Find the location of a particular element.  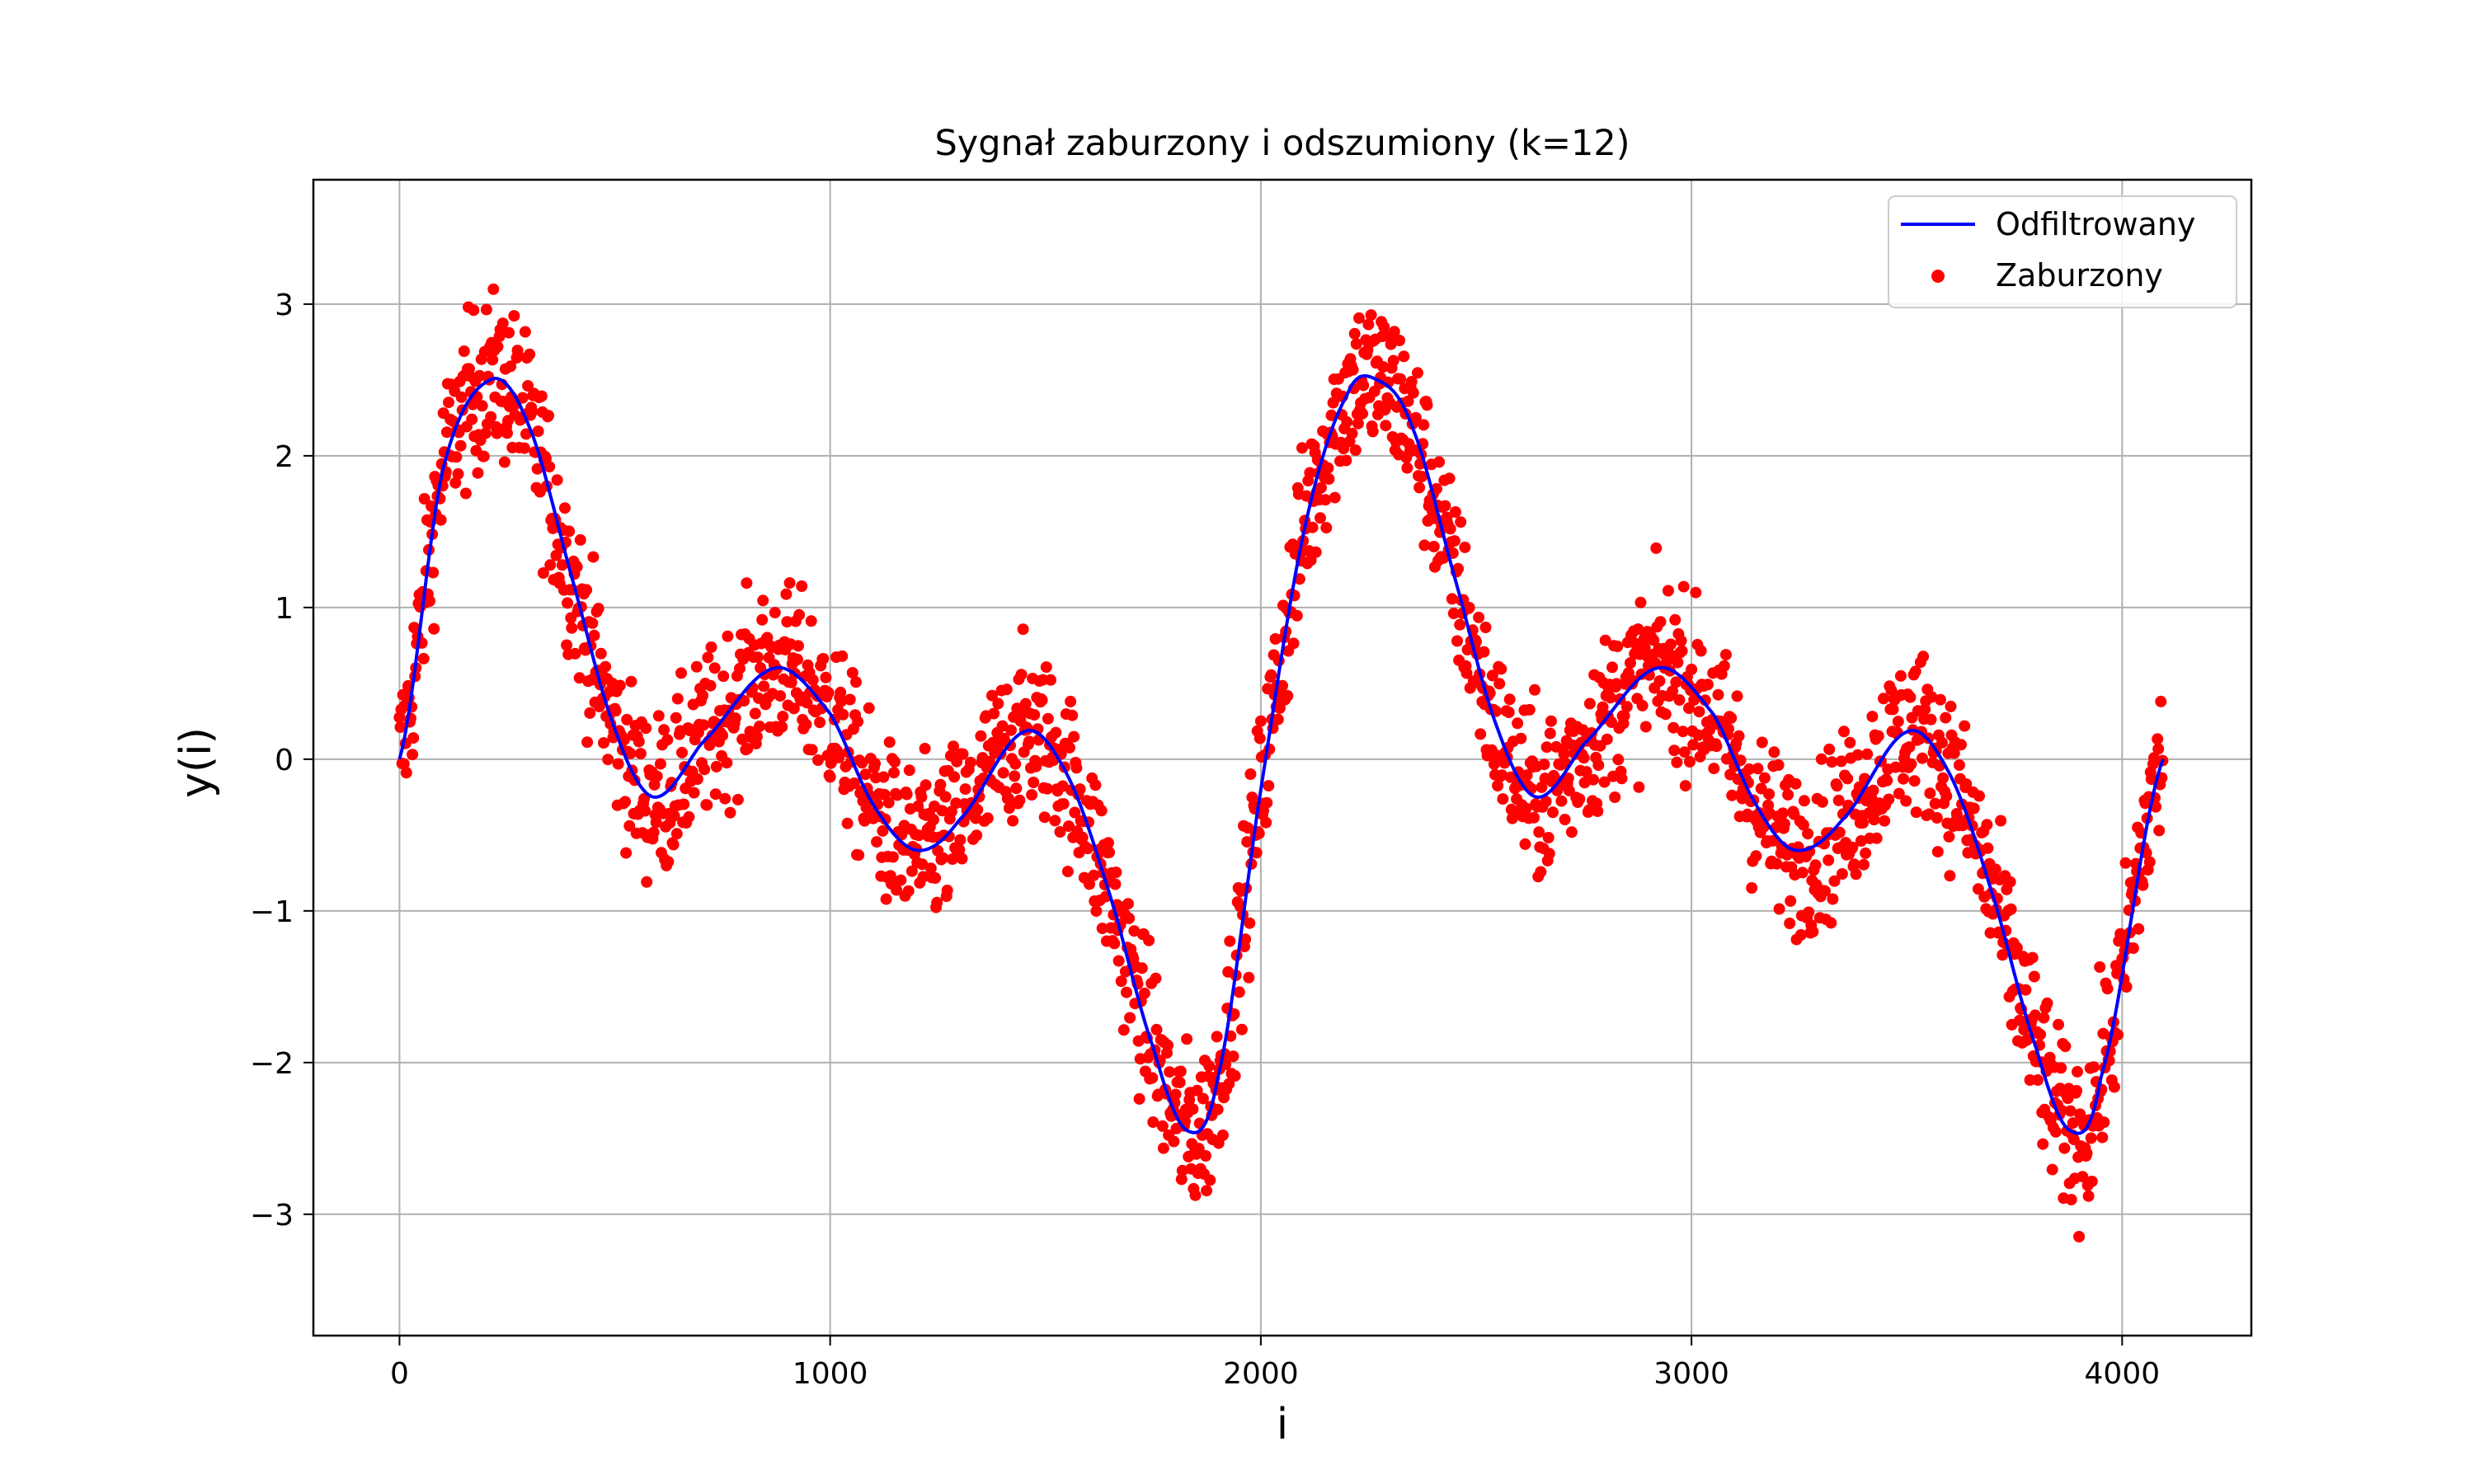

y-tick-label: 1 is located at coordinates (284, 609).